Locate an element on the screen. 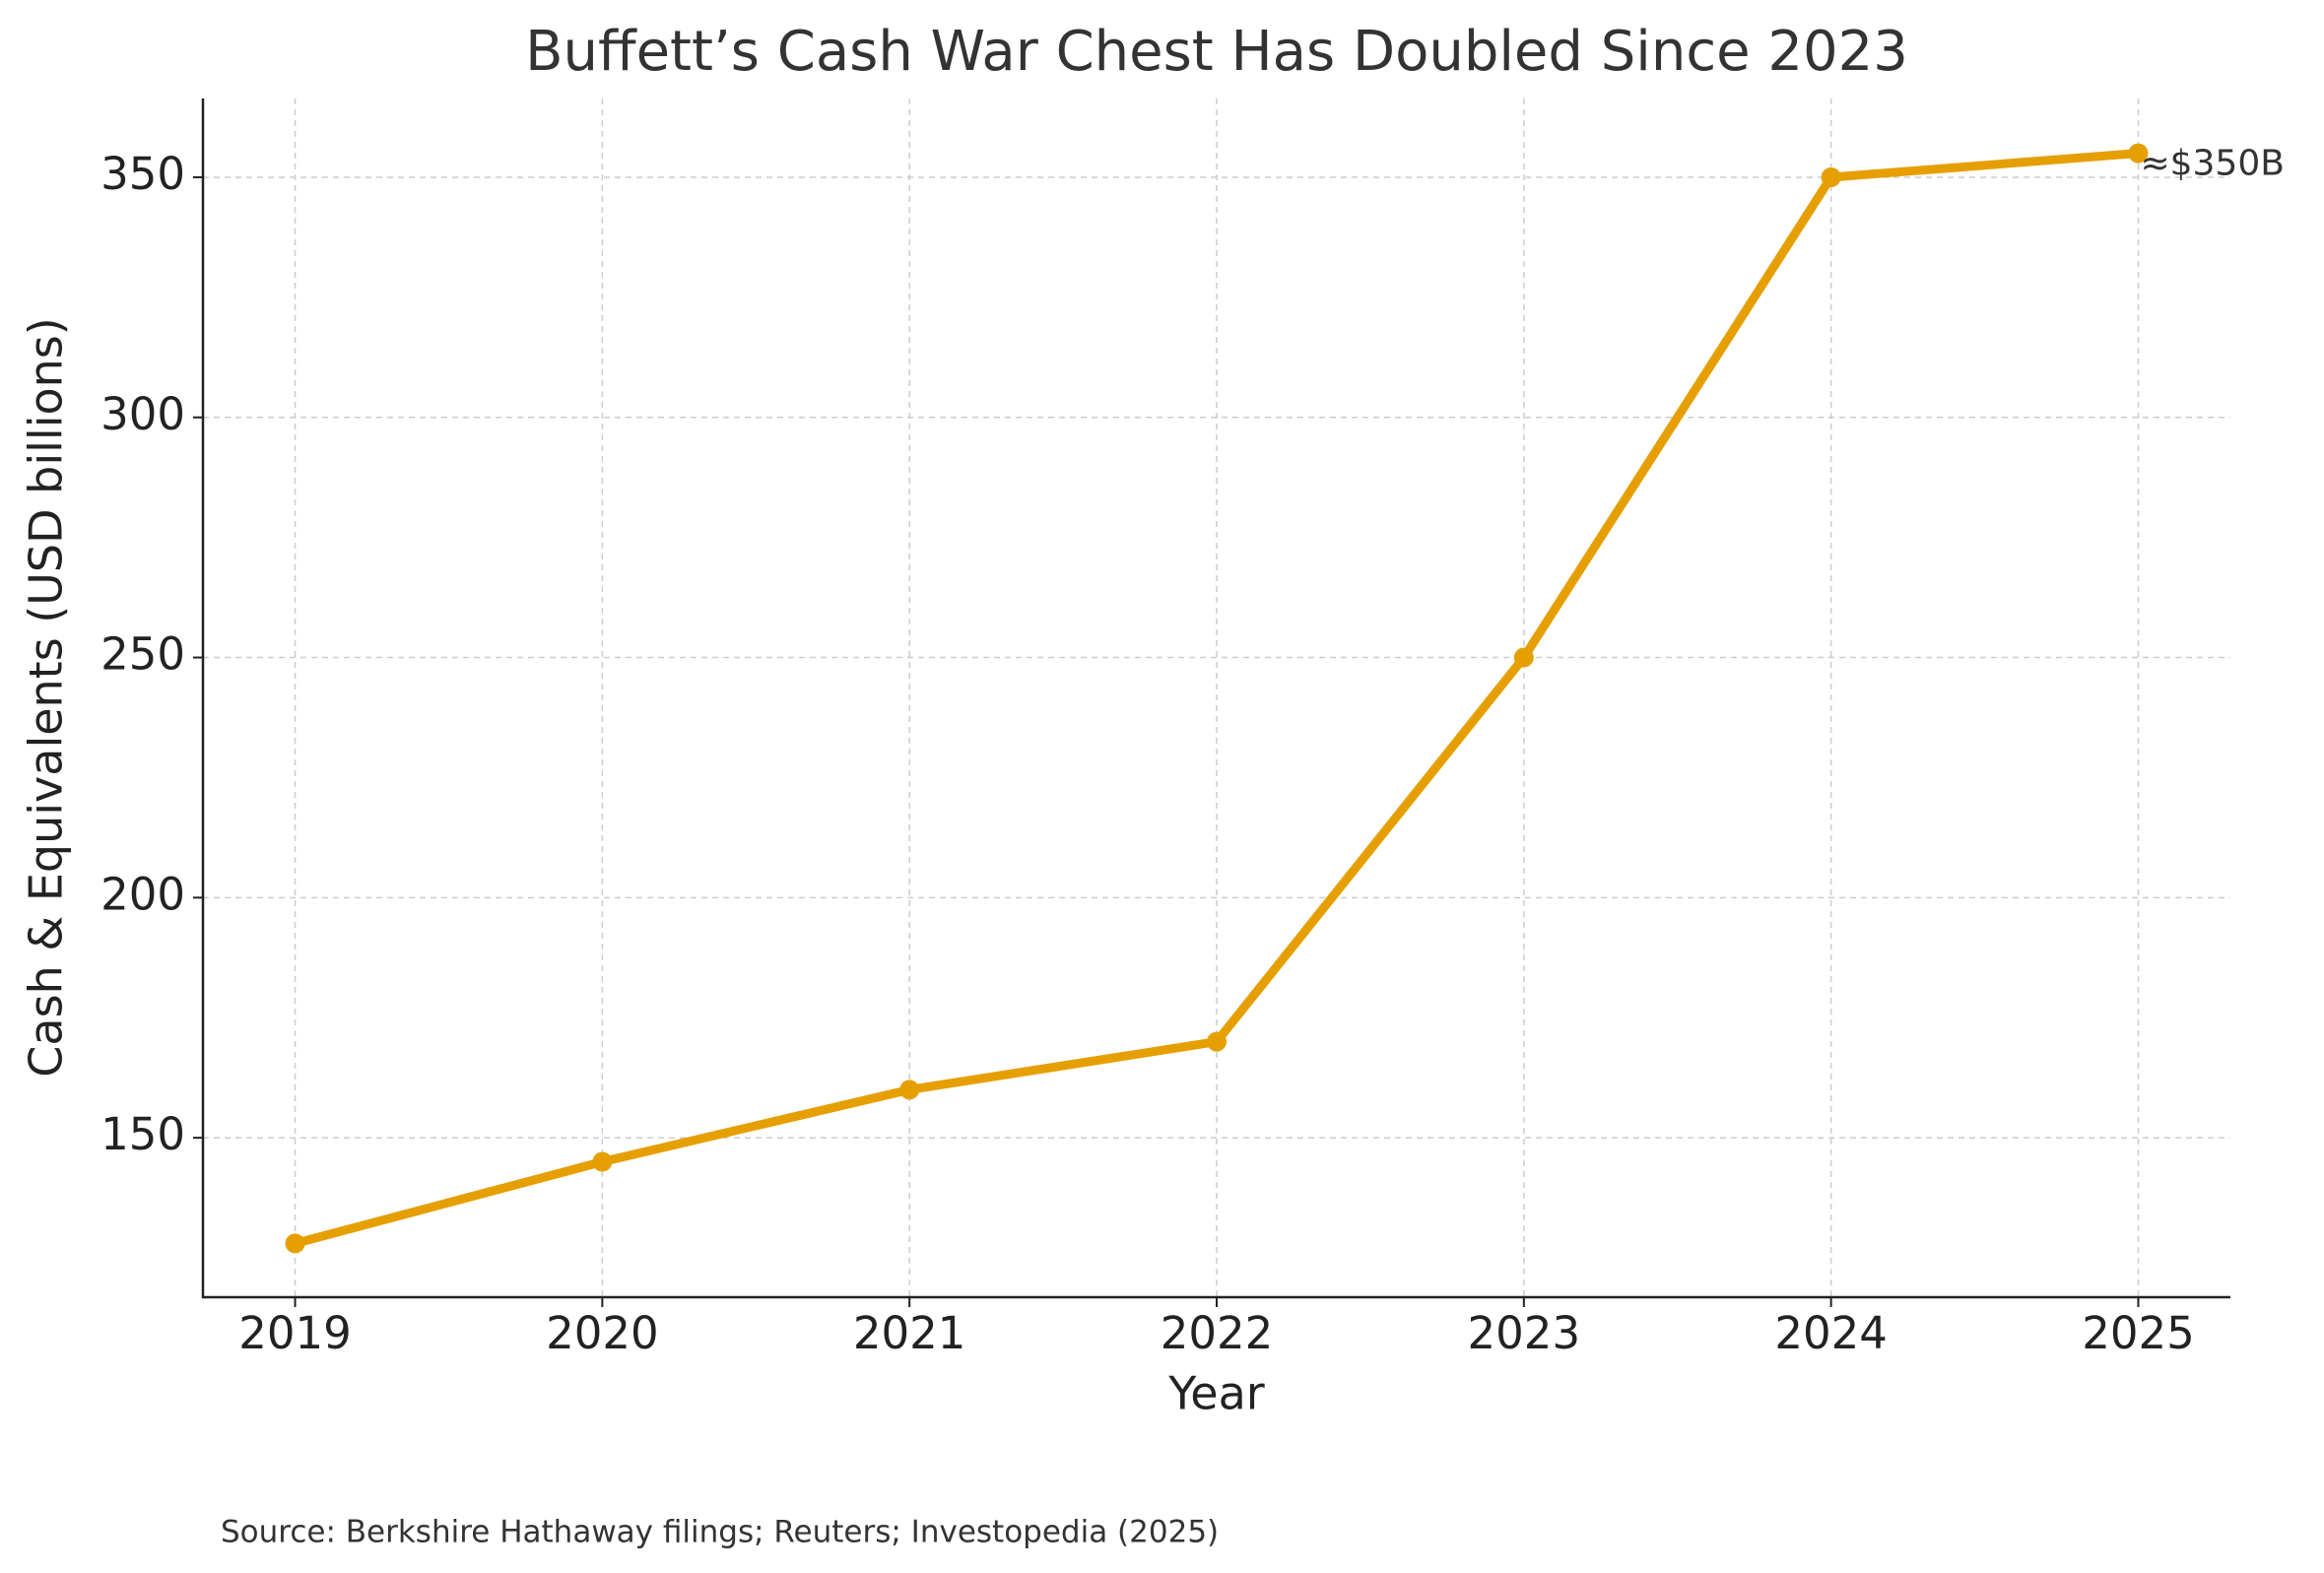 This screenshot has height=1573, width=2324. x-tick-label: 2024 is located at coordinates (1831, 1333).